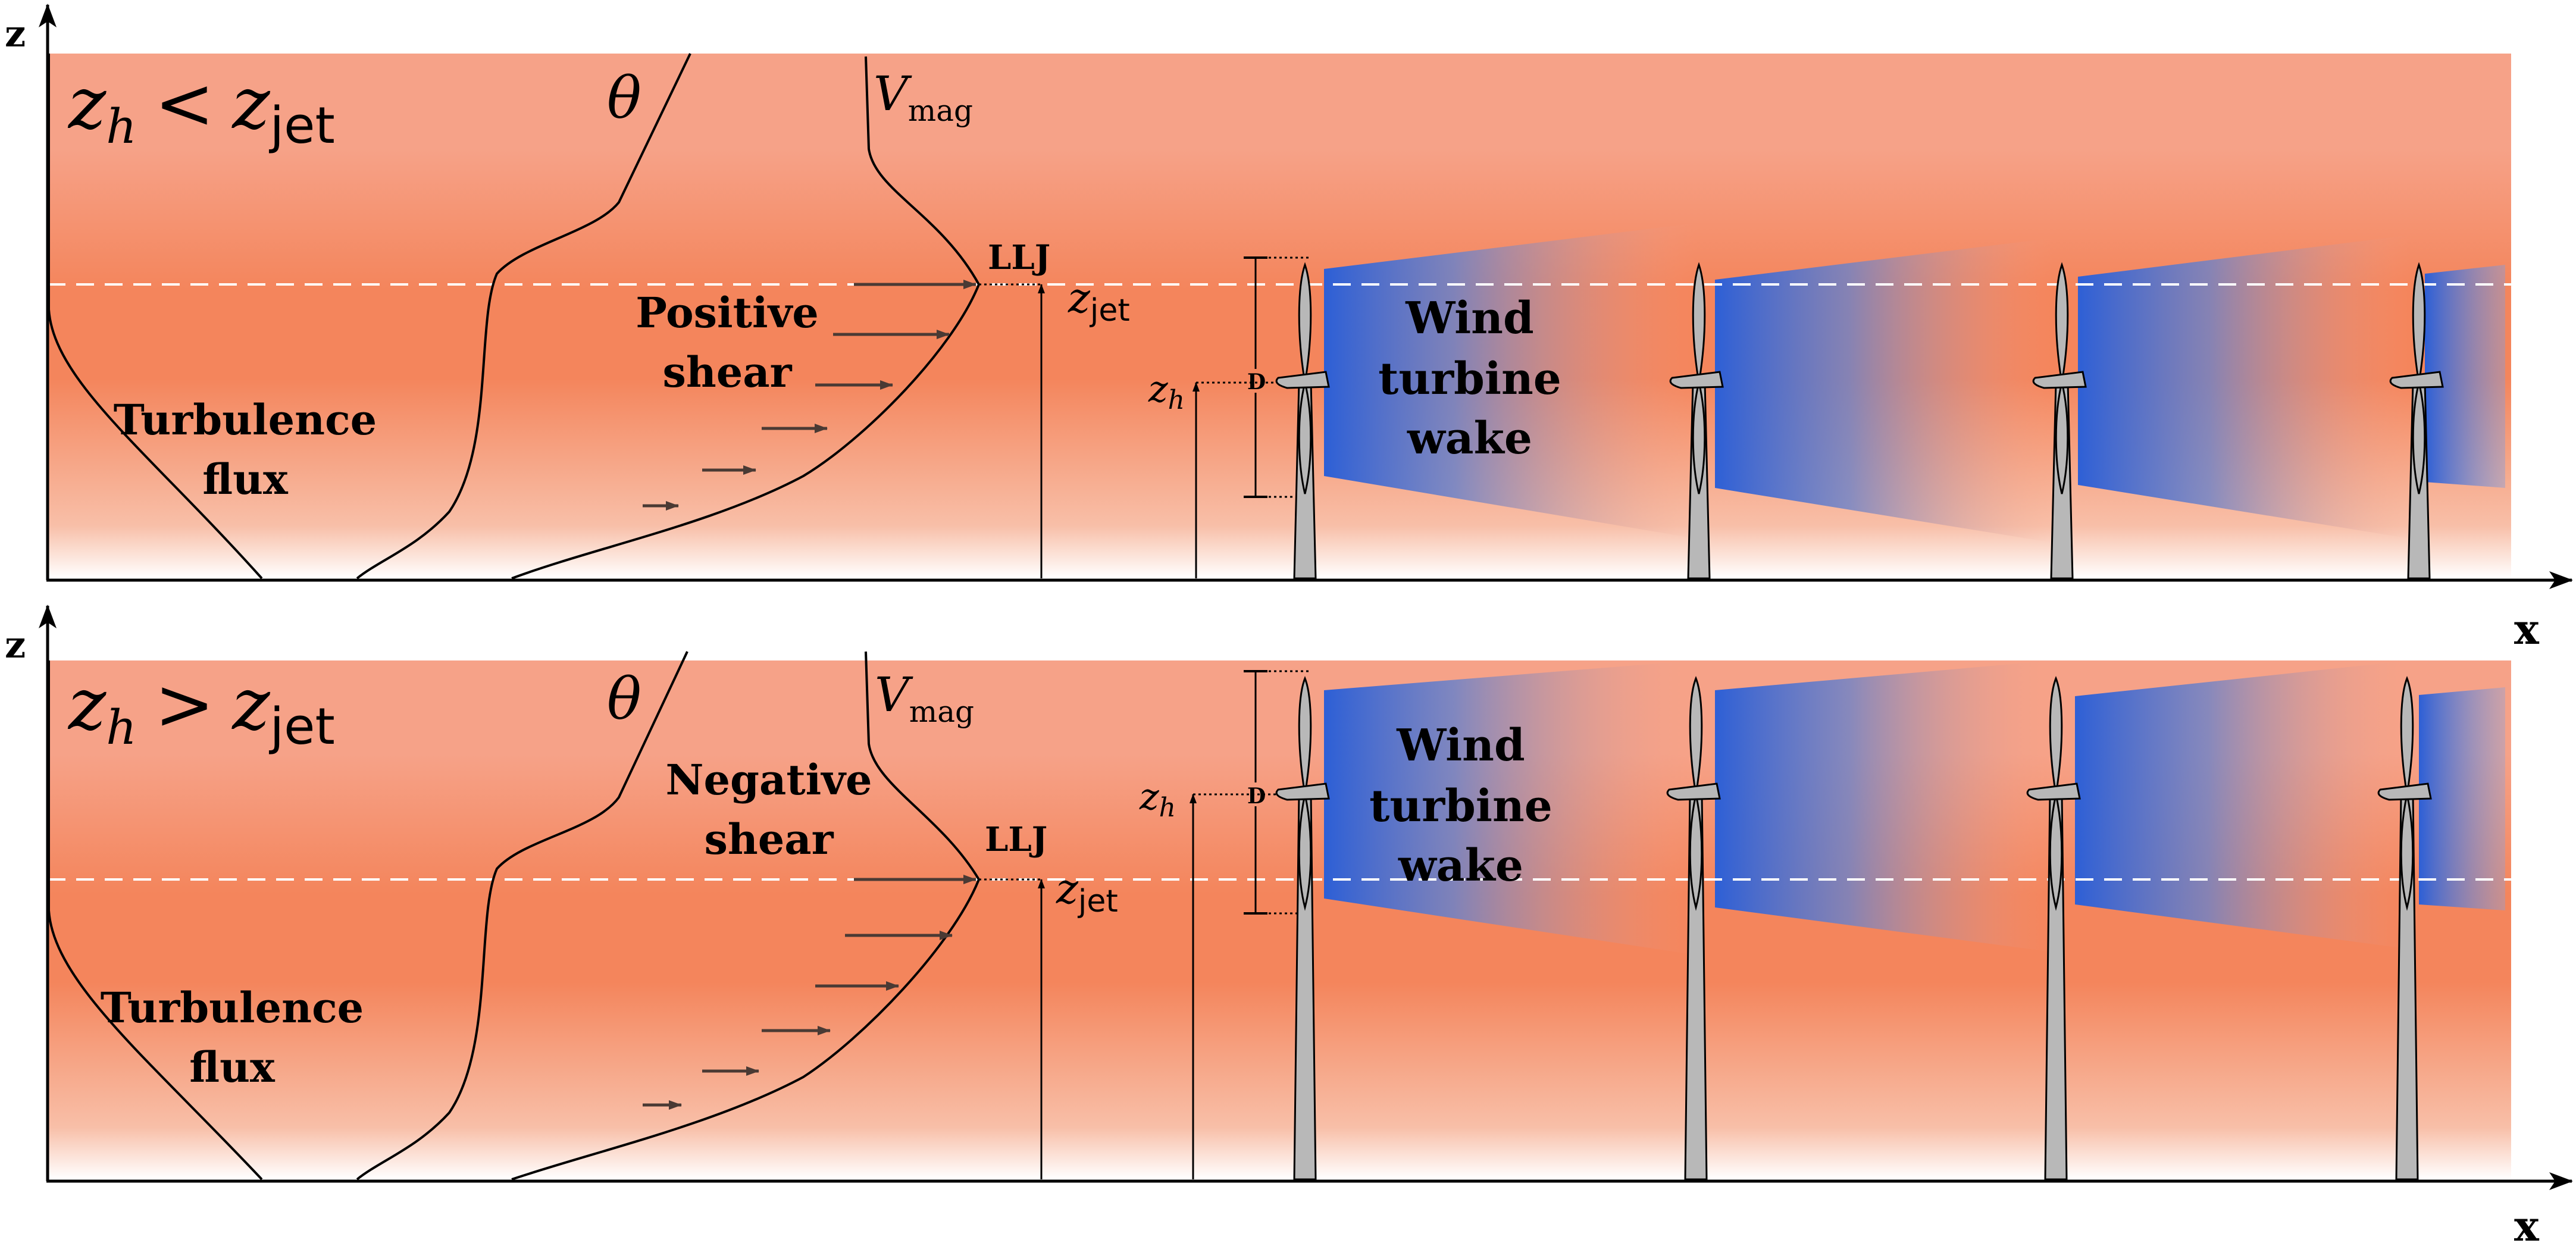  I want to click on condition-label: zh < zjet, so click(201, 108).